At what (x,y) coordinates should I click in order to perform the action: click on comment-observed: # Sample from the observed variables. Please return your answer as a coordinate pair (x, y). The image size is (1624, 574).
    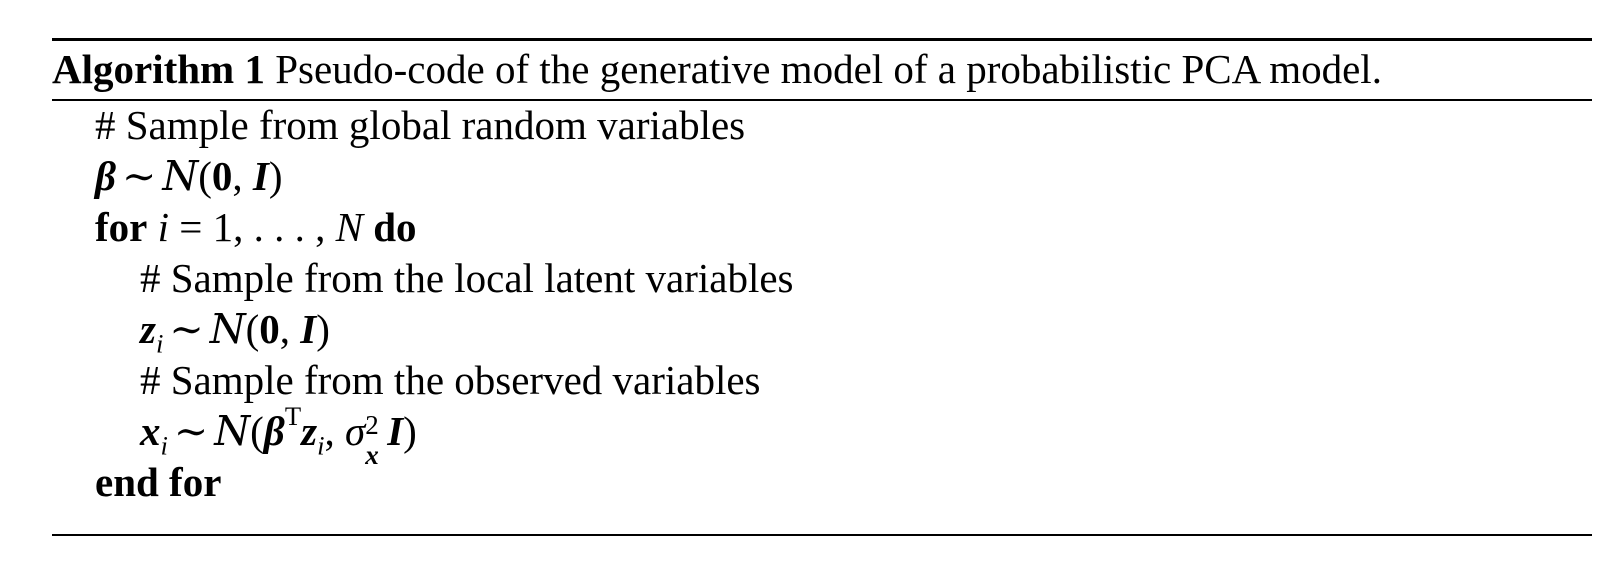
    Looking at the image, I should click on (450, 380).